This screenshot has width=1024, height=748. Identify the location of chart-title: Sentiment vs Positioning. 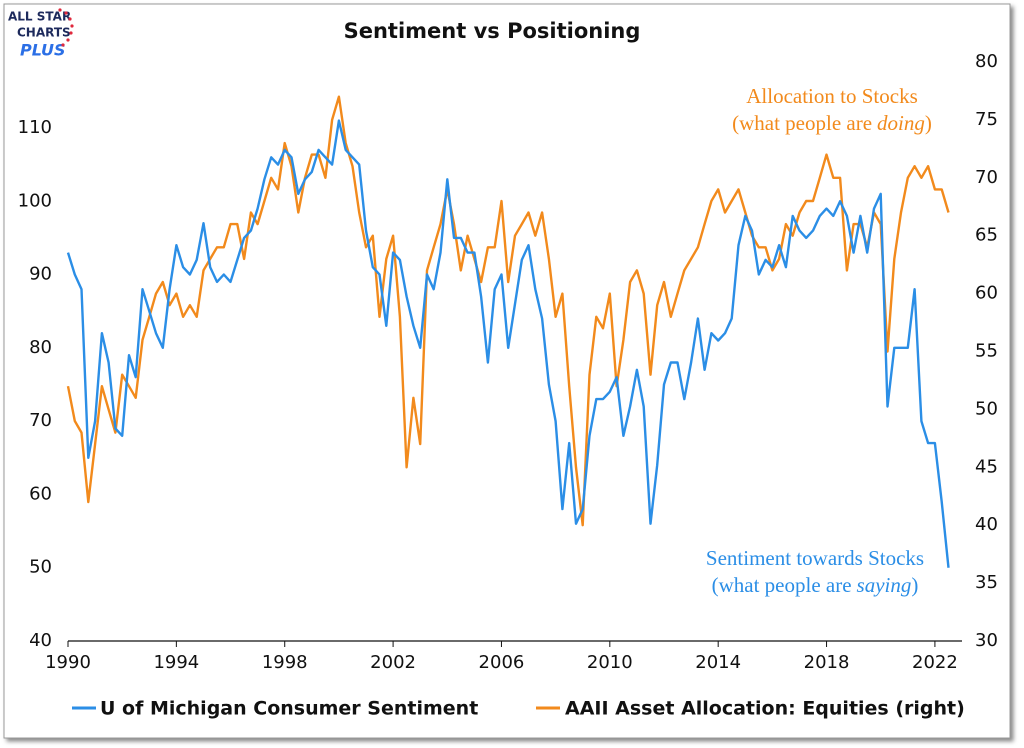
(492, 31).